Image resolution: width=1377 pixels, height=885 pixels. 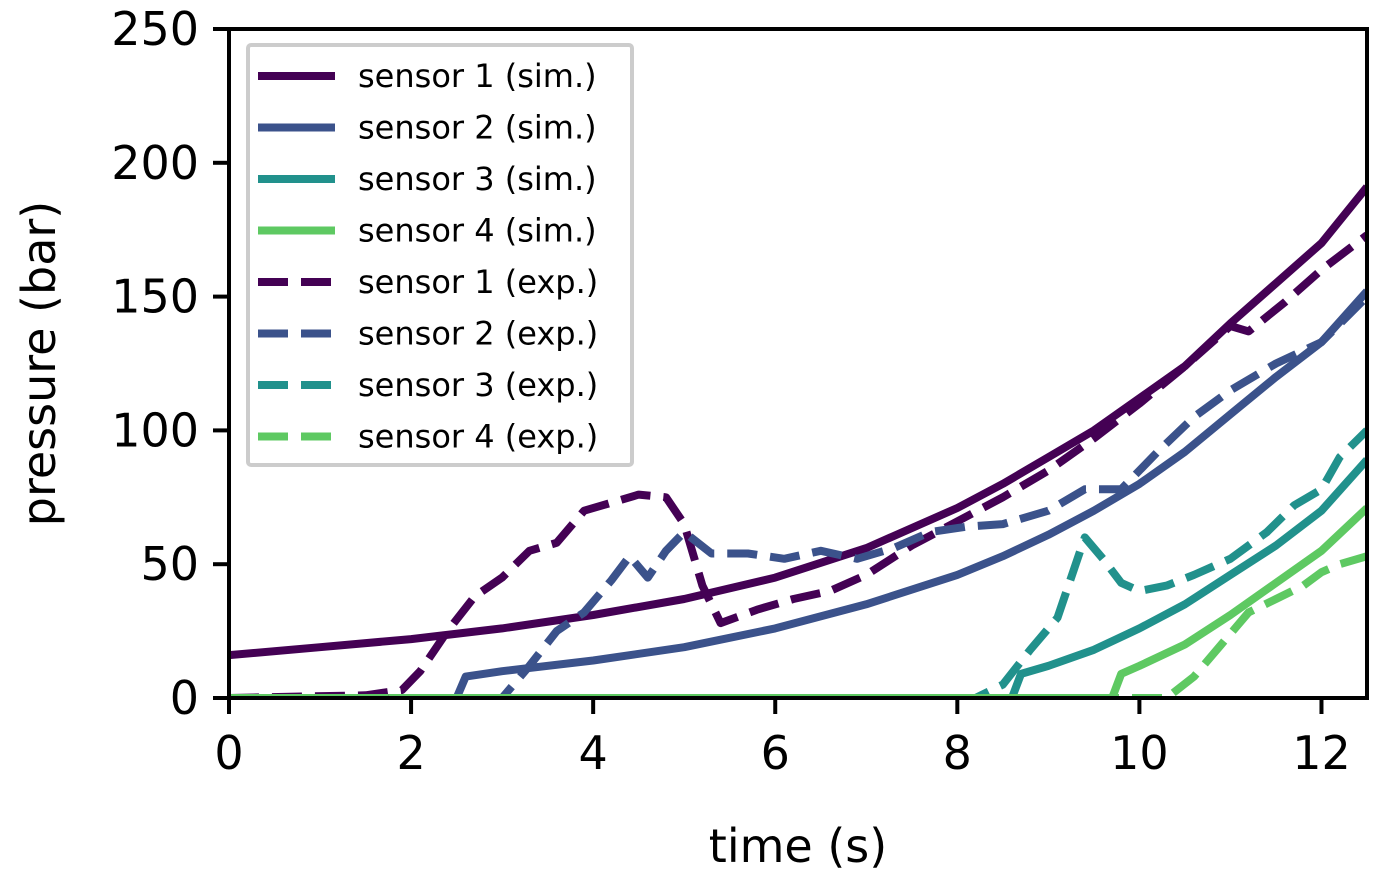 What do you see at coordinates (155, 29) in the screenshot?
I see `y-tick-label: 250` at bounding box center [155, 29].